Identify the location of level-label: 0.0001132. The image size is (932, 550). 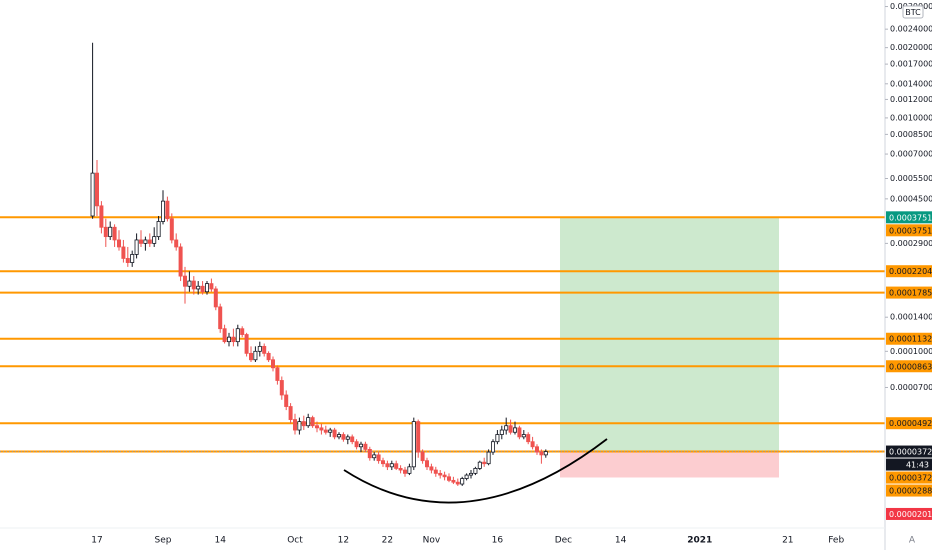
(910, 339).